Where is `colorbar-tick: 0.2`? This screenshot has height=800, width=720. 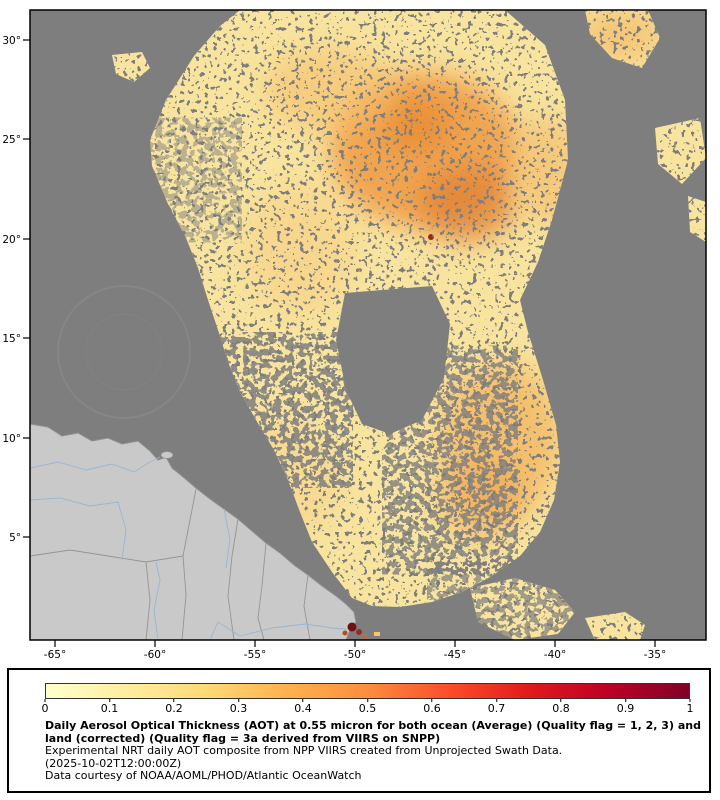 colorbar-tick: 0.2 is located at coordinates (174, 706).